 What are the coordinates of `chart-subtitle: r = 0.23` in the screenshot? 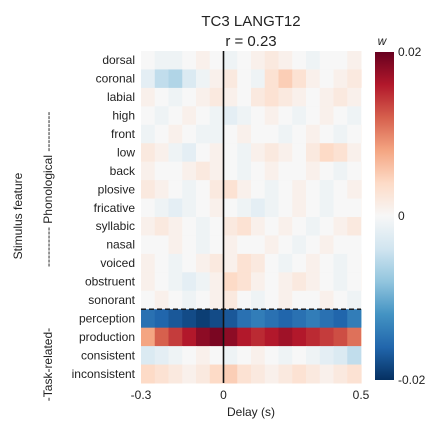 It's located at (250, 41).